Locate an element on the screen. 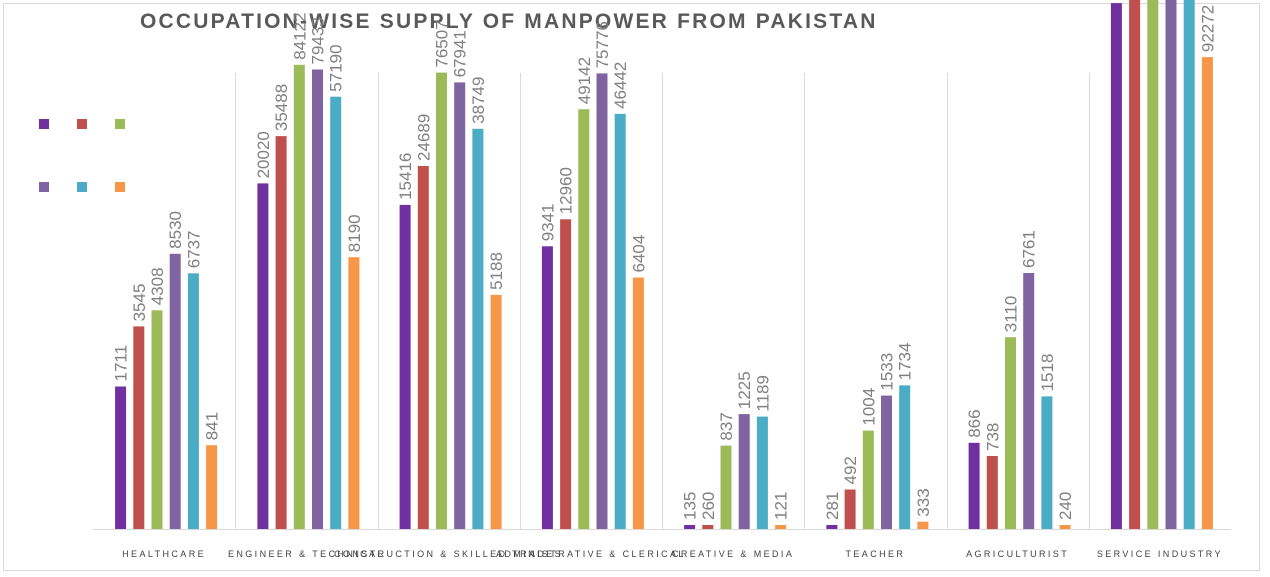 Image resolution: width=1270 pixels, height=577 pixels. data-label: 24689 is located at coordinates (423, 137).